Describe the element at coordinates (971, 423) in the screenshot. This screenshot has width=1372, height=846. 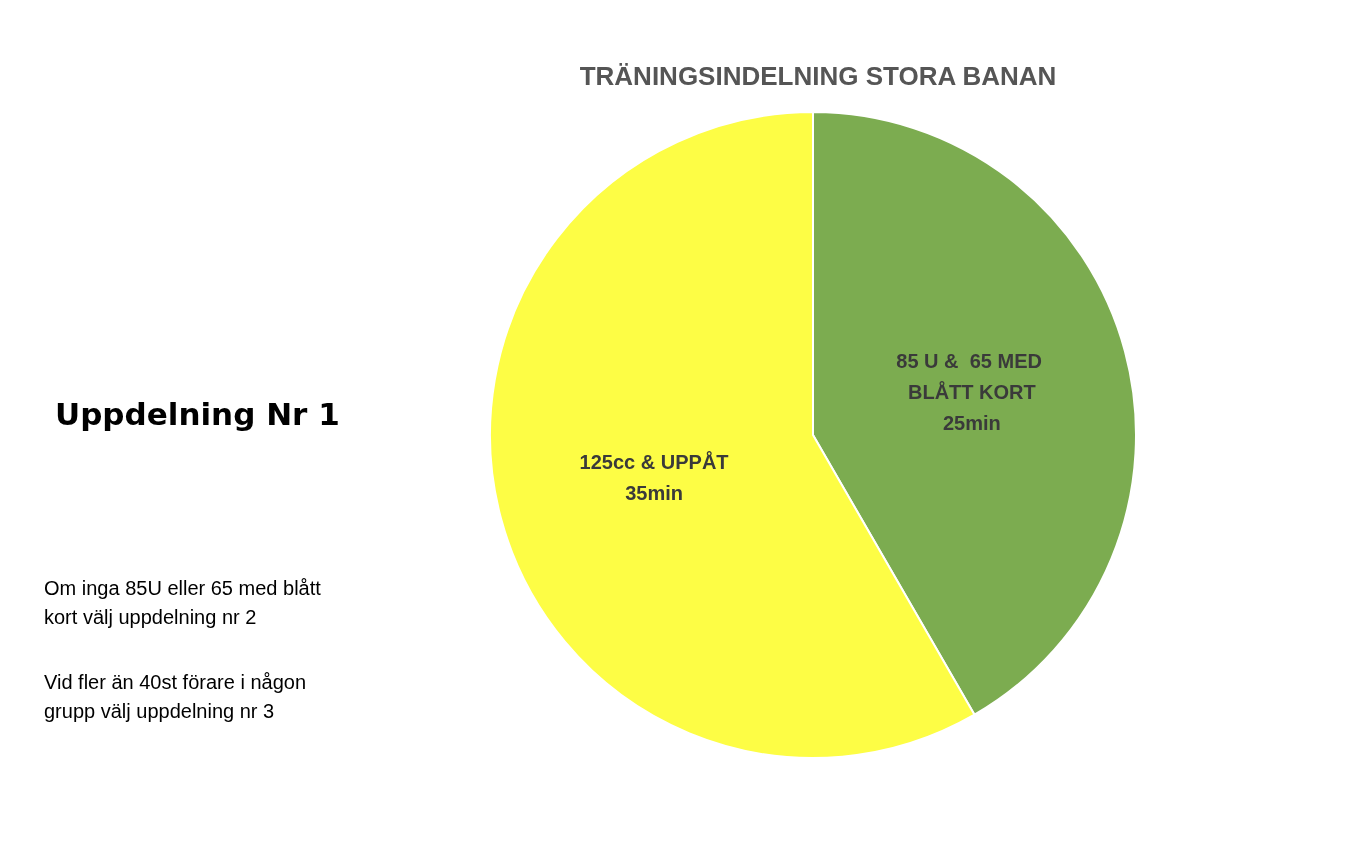
I see `data-label: 25min` at that location.